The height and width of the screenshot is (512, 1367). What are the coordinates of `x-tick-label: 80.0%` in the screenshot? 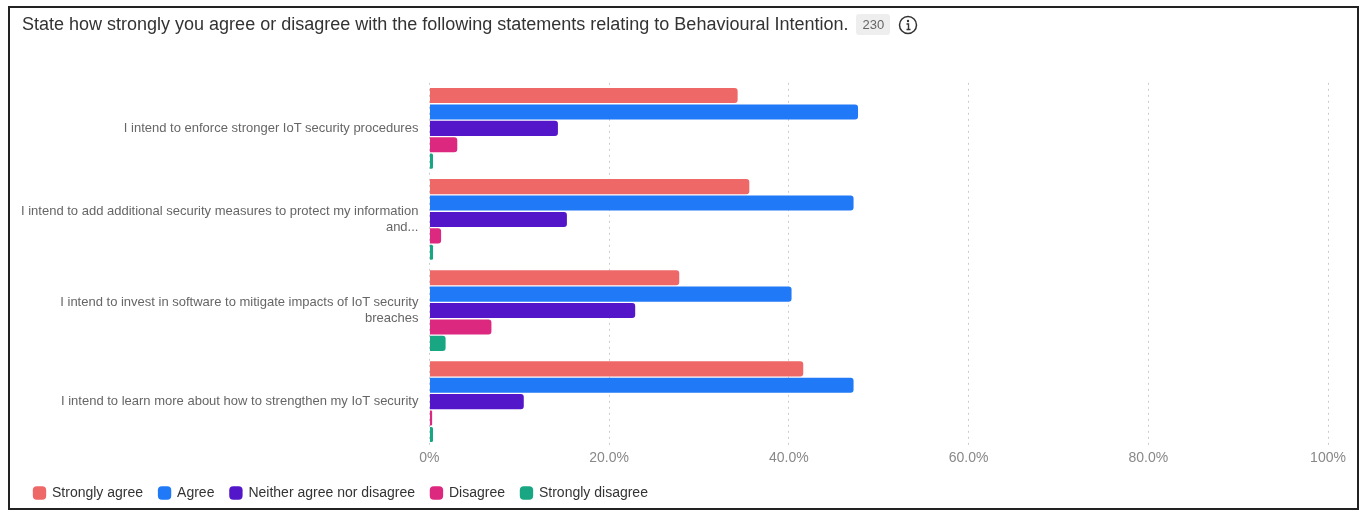 It's located at (1148, 457).